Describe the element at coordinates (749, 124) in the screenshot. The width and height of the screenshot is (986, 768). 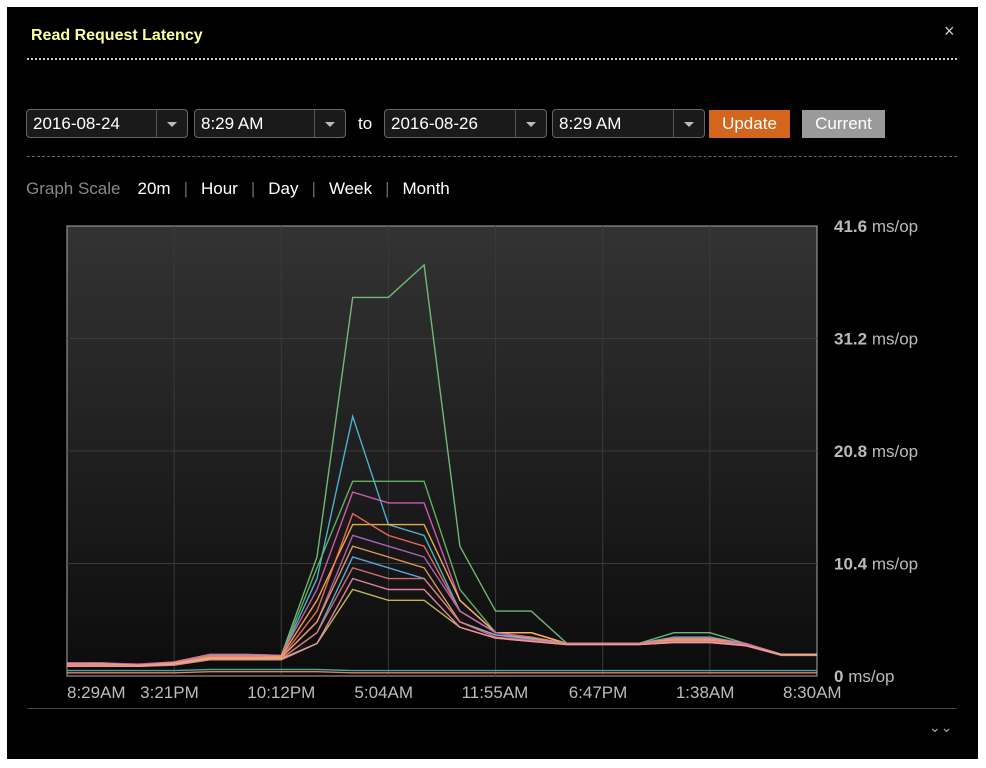
I see `update-button: Update` at that location.